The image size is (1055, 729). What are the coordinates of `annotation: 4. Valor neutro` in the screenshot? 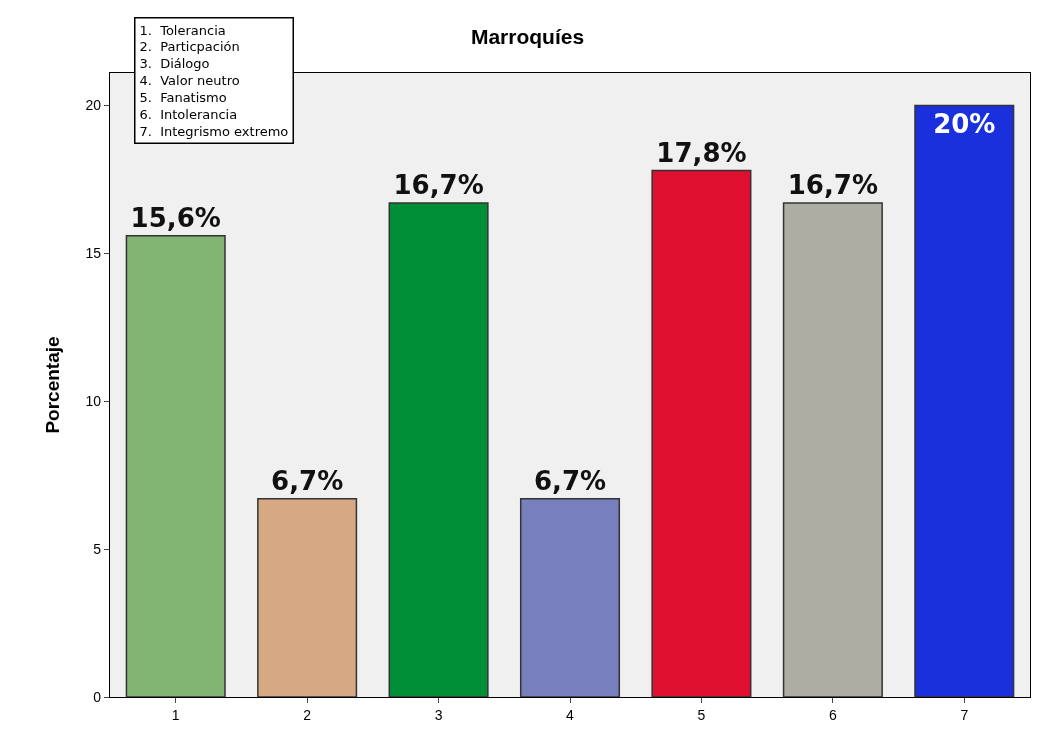 It's located at (189, 81).